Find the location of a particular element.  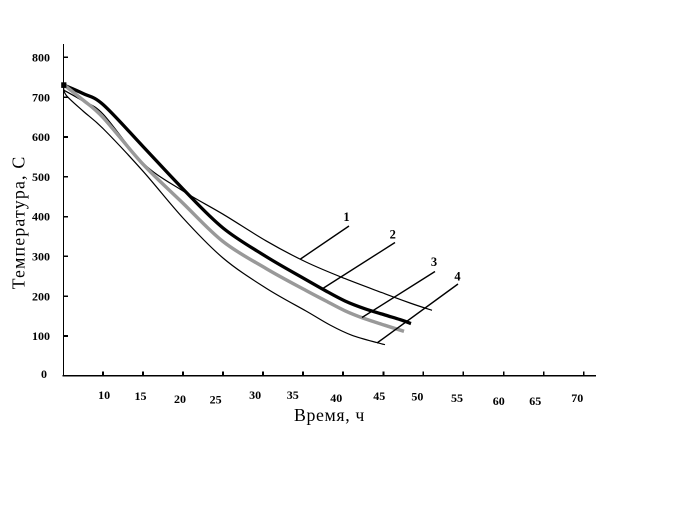

svg-text: 20 is located at coordinates (180, 399).